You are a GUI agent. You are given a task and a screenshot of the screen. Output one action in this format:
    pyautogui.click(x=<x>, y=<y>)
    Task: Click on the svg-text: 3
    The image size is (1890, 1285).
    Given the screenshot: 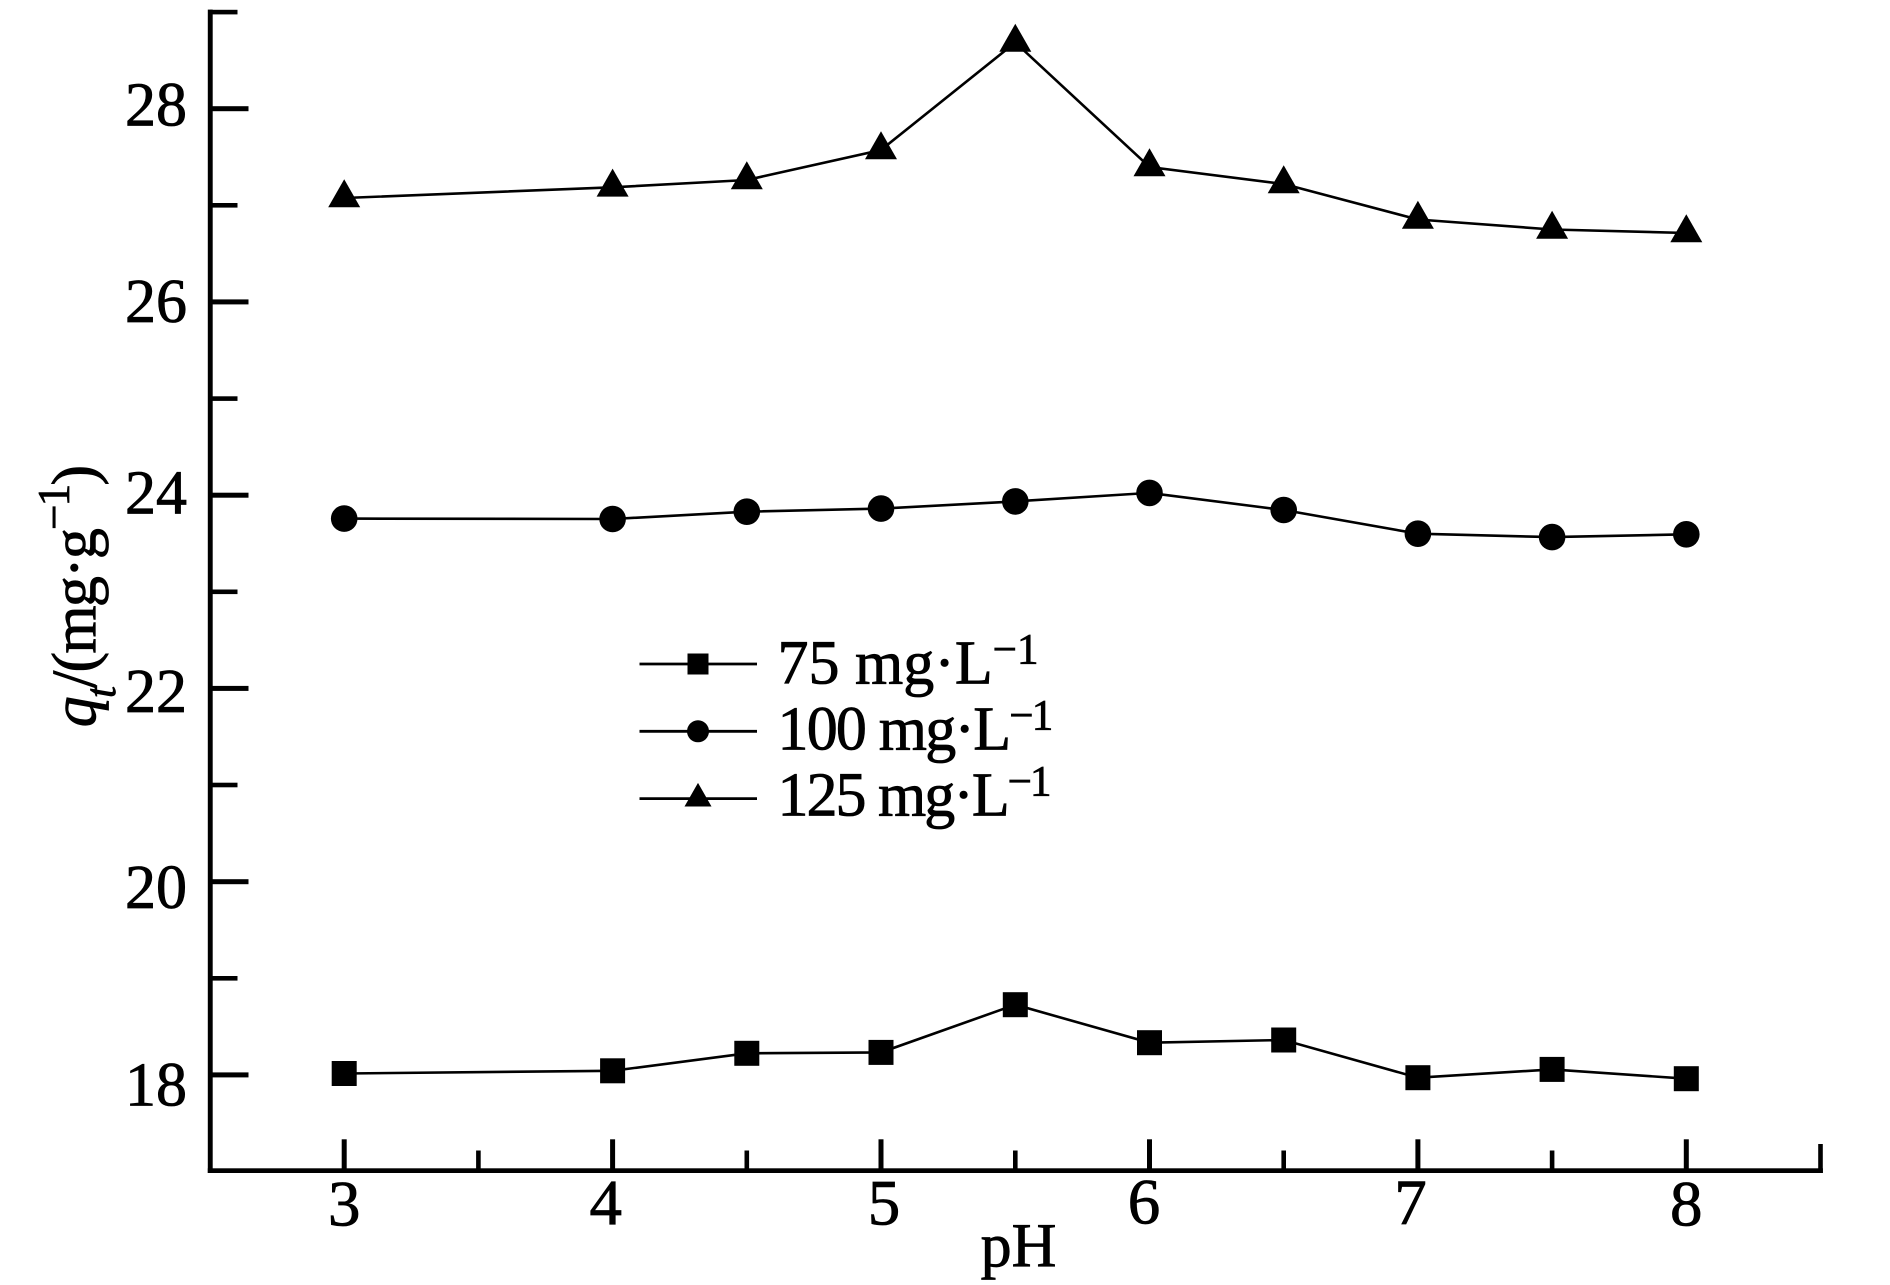 What is the action you would take?
    pyautogui.click(x=344, y=1205)
    